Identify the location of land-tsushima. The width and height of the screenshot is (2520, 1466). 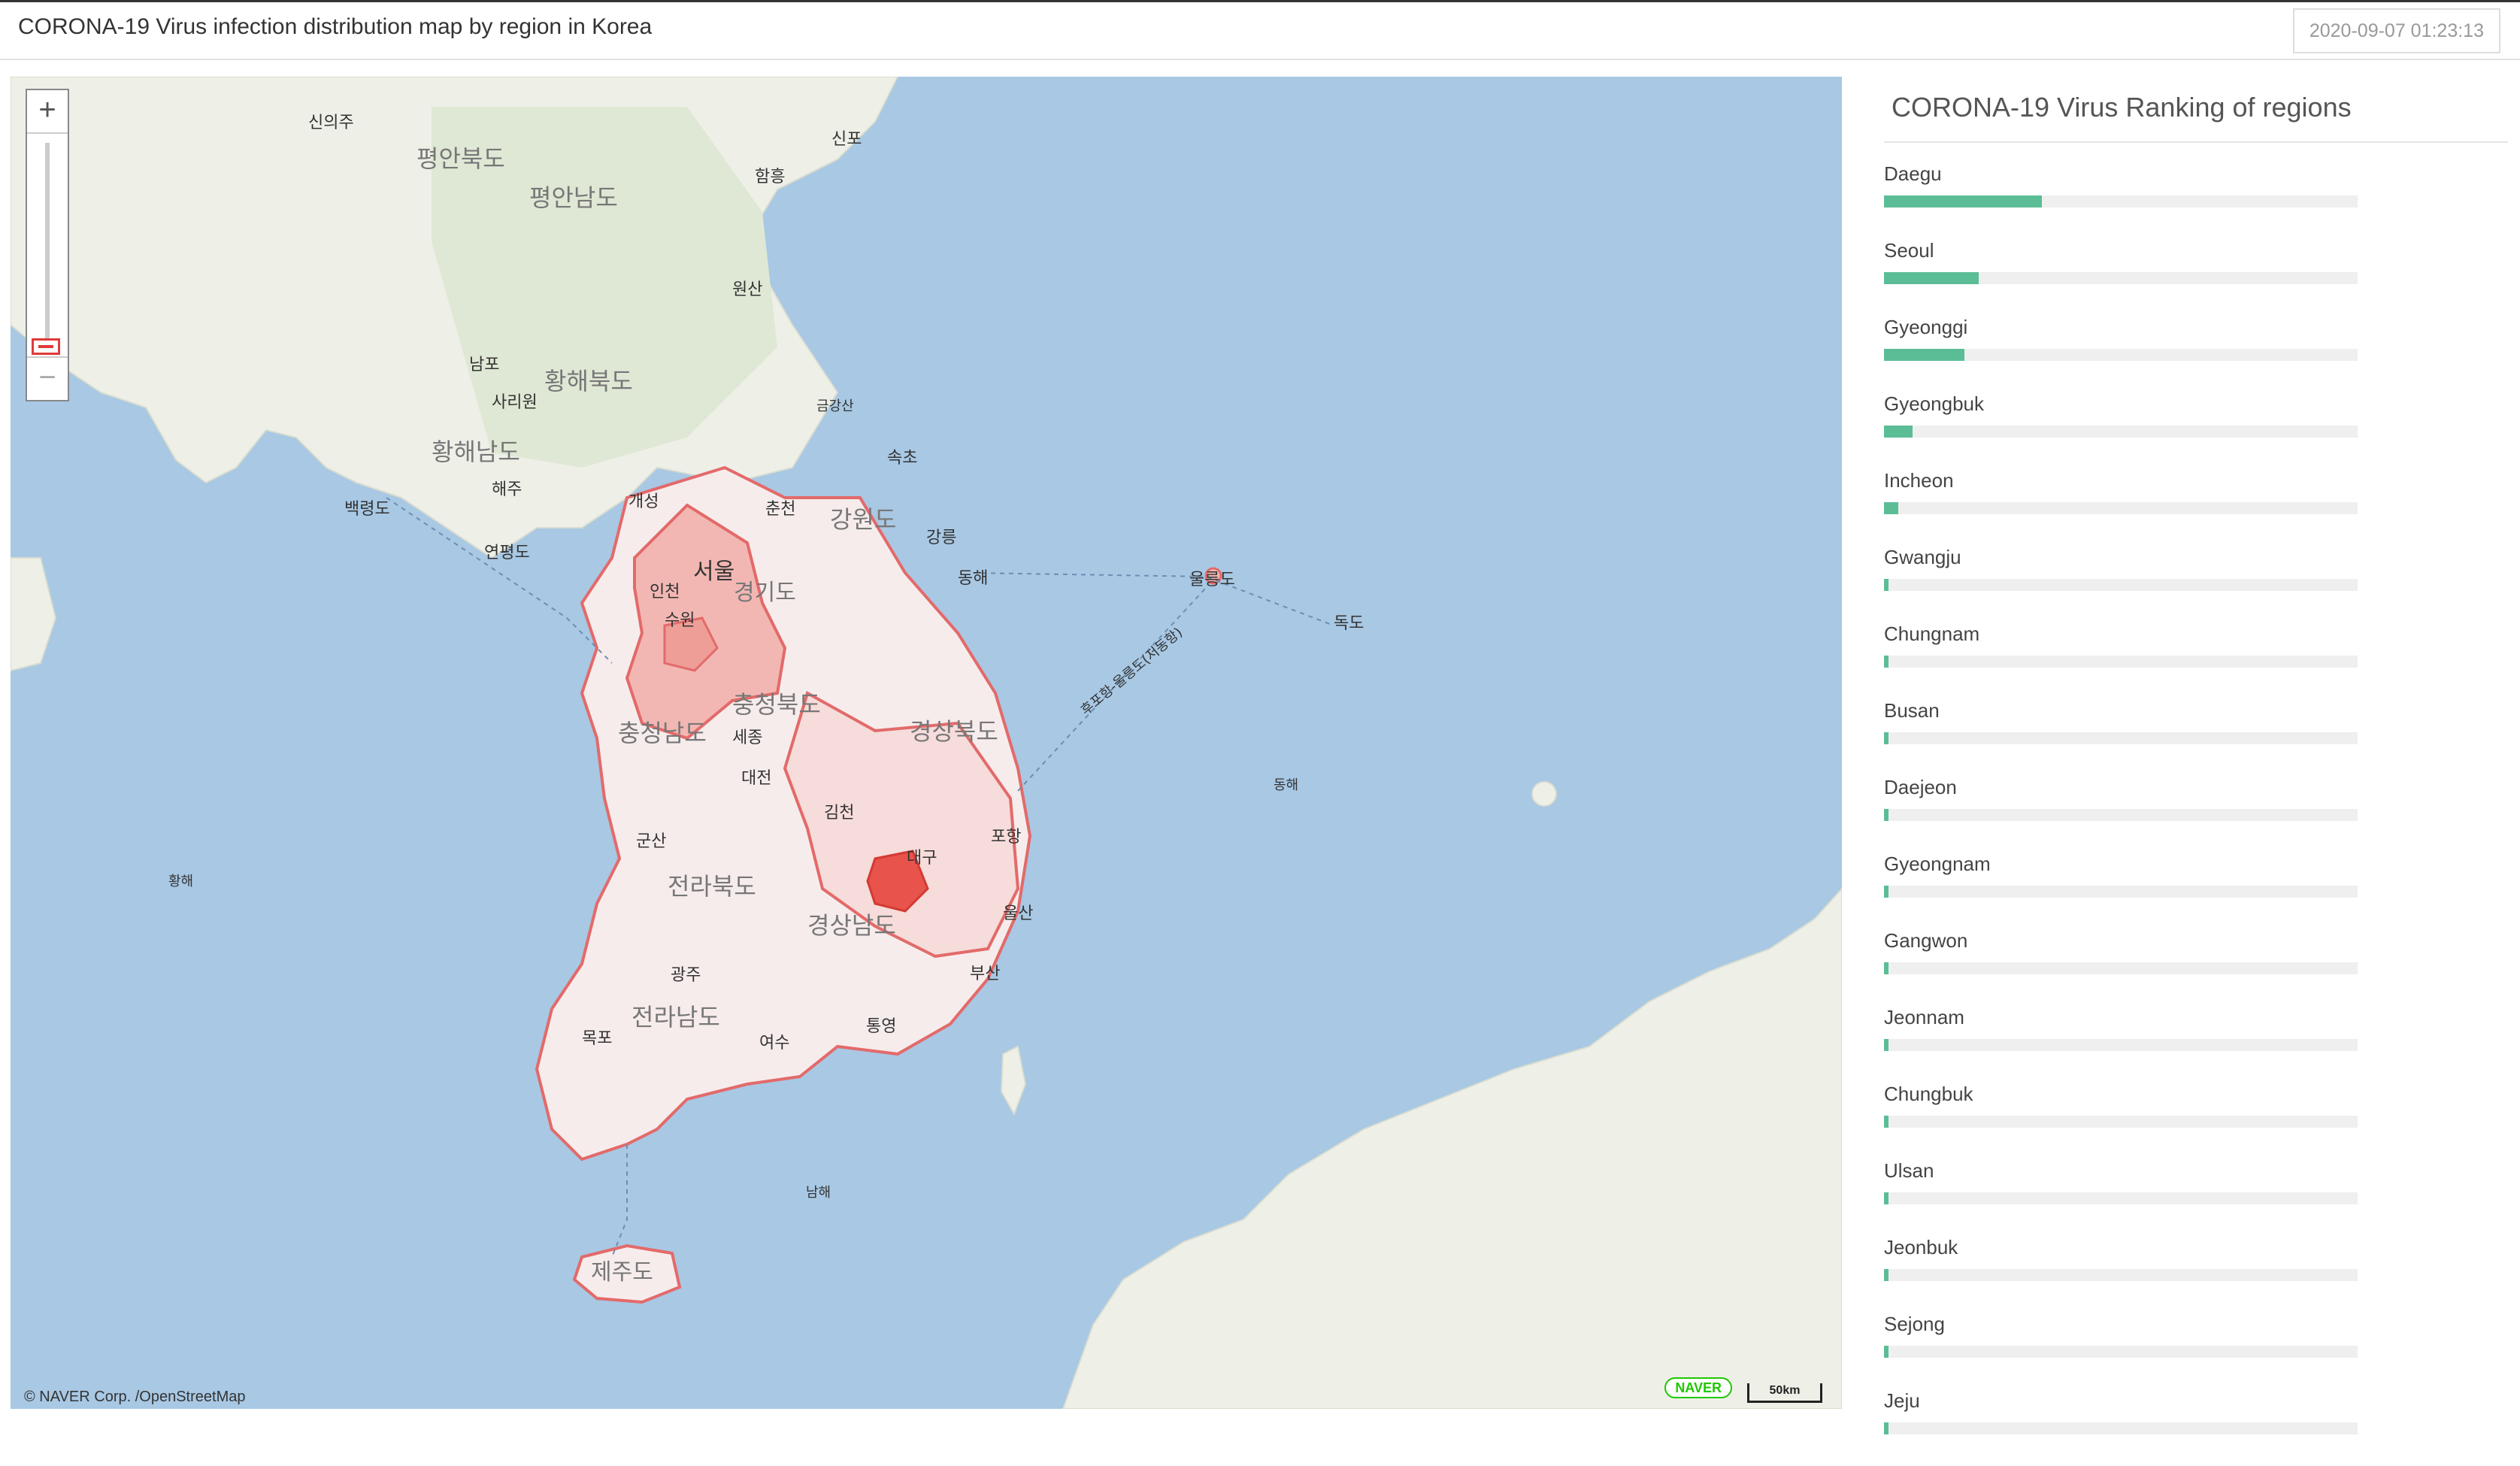
(1013, 1080).